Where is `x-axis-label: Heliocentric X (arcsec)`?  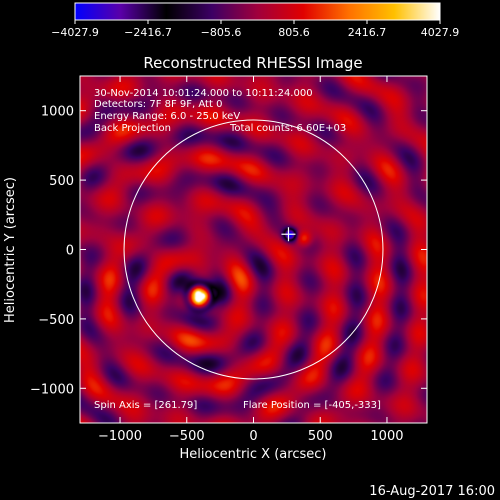
x-axis-label: Heliocentric X (arcsec) is located at coordinates (253, 454).